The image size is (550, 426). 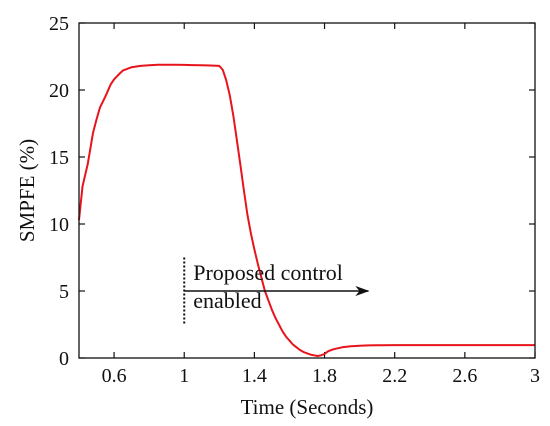 What do you see at coordinates (276, 291) in the screenshot?
I see `annotation-layer: Proposed control enabled` at bounding box center [276, 291].